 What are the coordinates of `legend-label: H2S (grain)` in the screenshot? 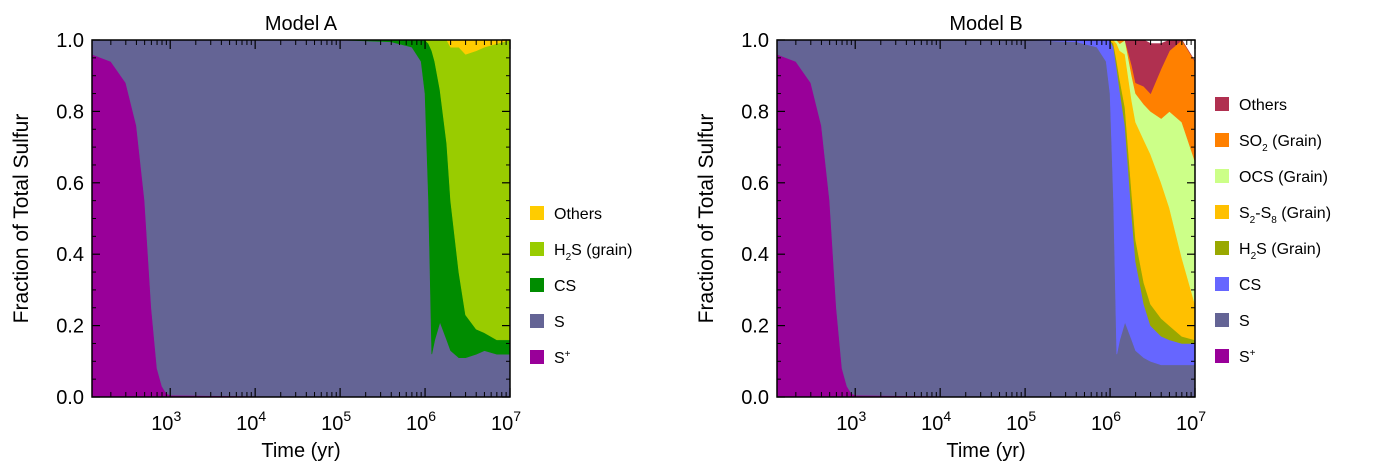 It's located at (593, 252).